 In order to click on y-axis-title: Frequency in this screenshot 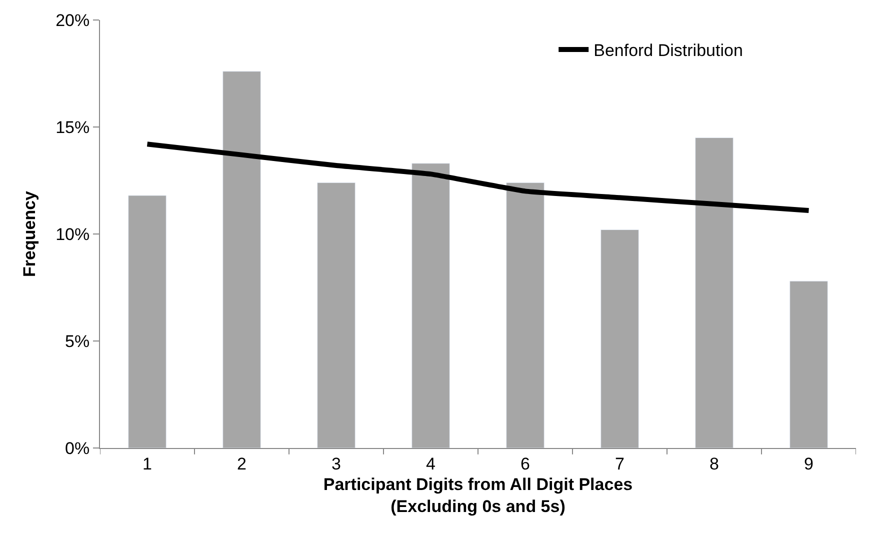, I will do `click(30, 233)`.